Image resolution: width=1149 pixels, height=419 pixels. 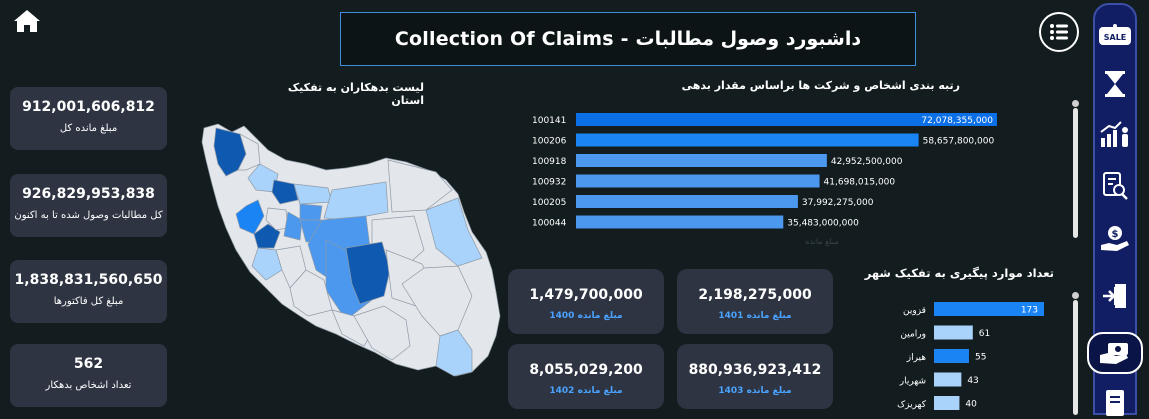 I want to click on city-value-label: 55, so click(x=980, y=358).